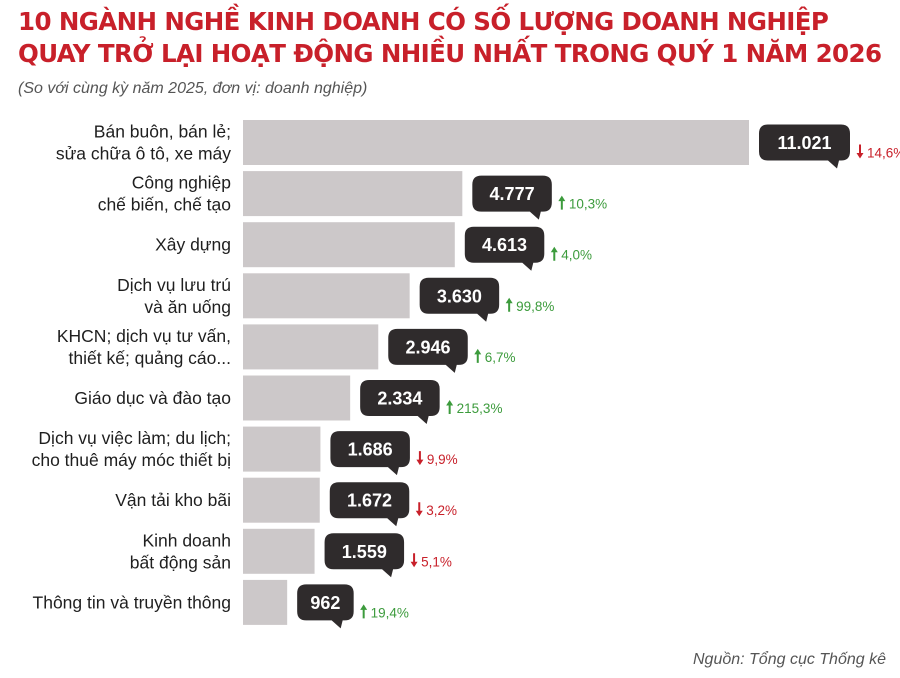 The width and height of the screenshot is (900, 678). I want to click on category-label: sửa chữa ô tô, xe máy, so click(143, 154).